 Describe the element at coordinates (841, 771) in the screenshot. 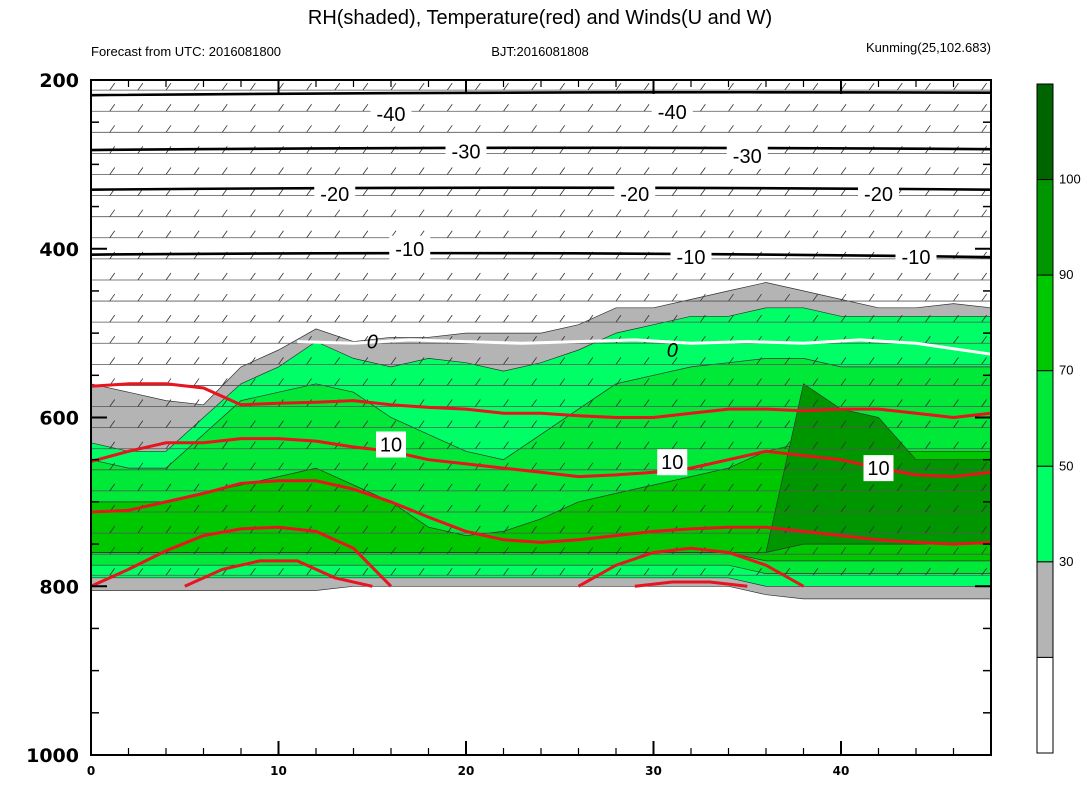

I see `x-tick-label-4: 40` at that location.